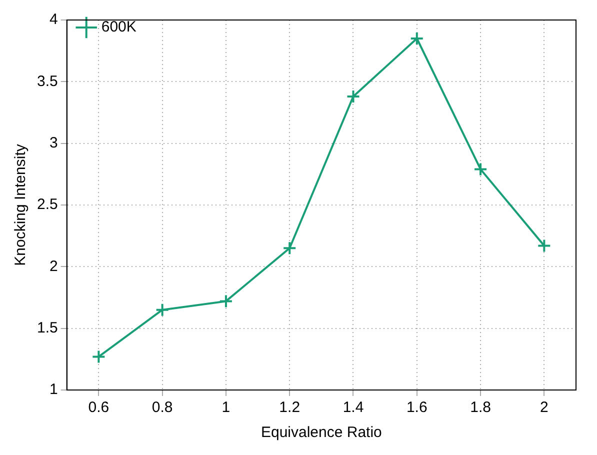  I want to click on x-tick-label: 0.6, so click(99, 407).